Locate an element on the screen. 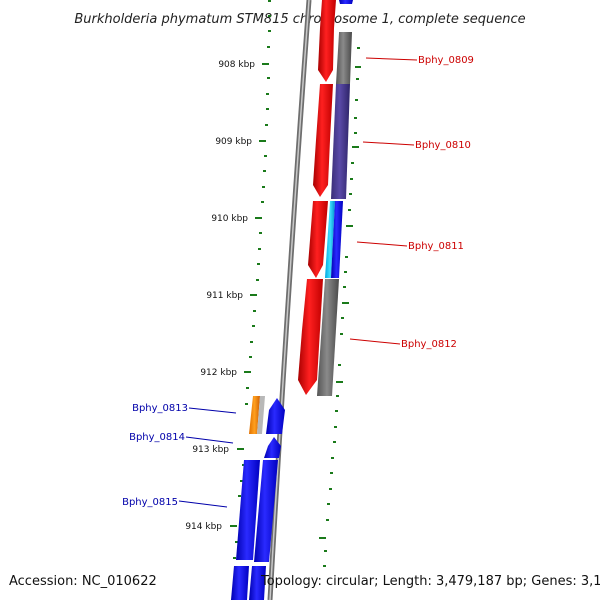 This screenshot has height=600, width=600. tick-label: 913 kbp is located at coordinates (210, 450).